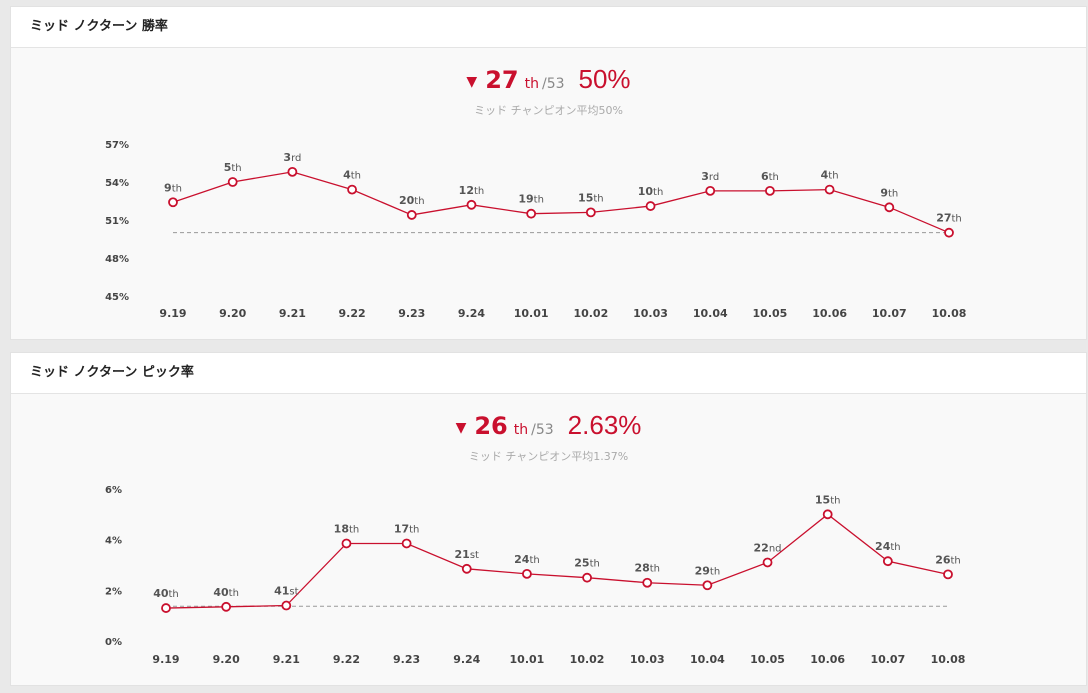 The image size is (1088, 693). I want to click on rank-down-icon: ▼, so click(472, 82).